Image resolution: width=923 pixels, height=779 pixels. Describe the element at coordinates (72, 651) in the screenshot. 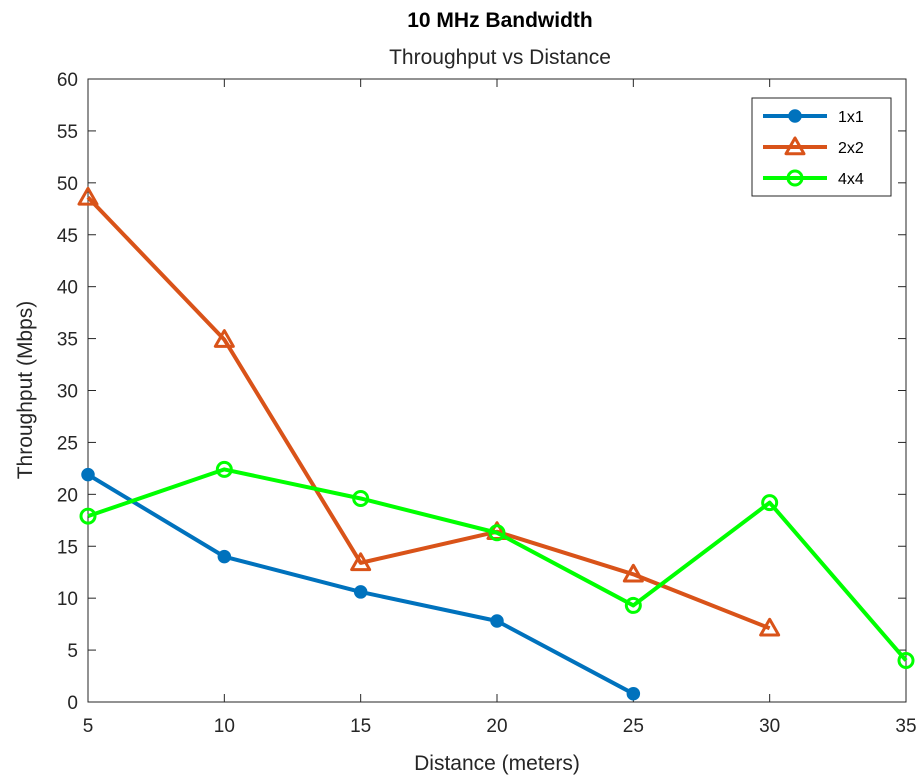

I see `y-tick-label: 5` at that location.